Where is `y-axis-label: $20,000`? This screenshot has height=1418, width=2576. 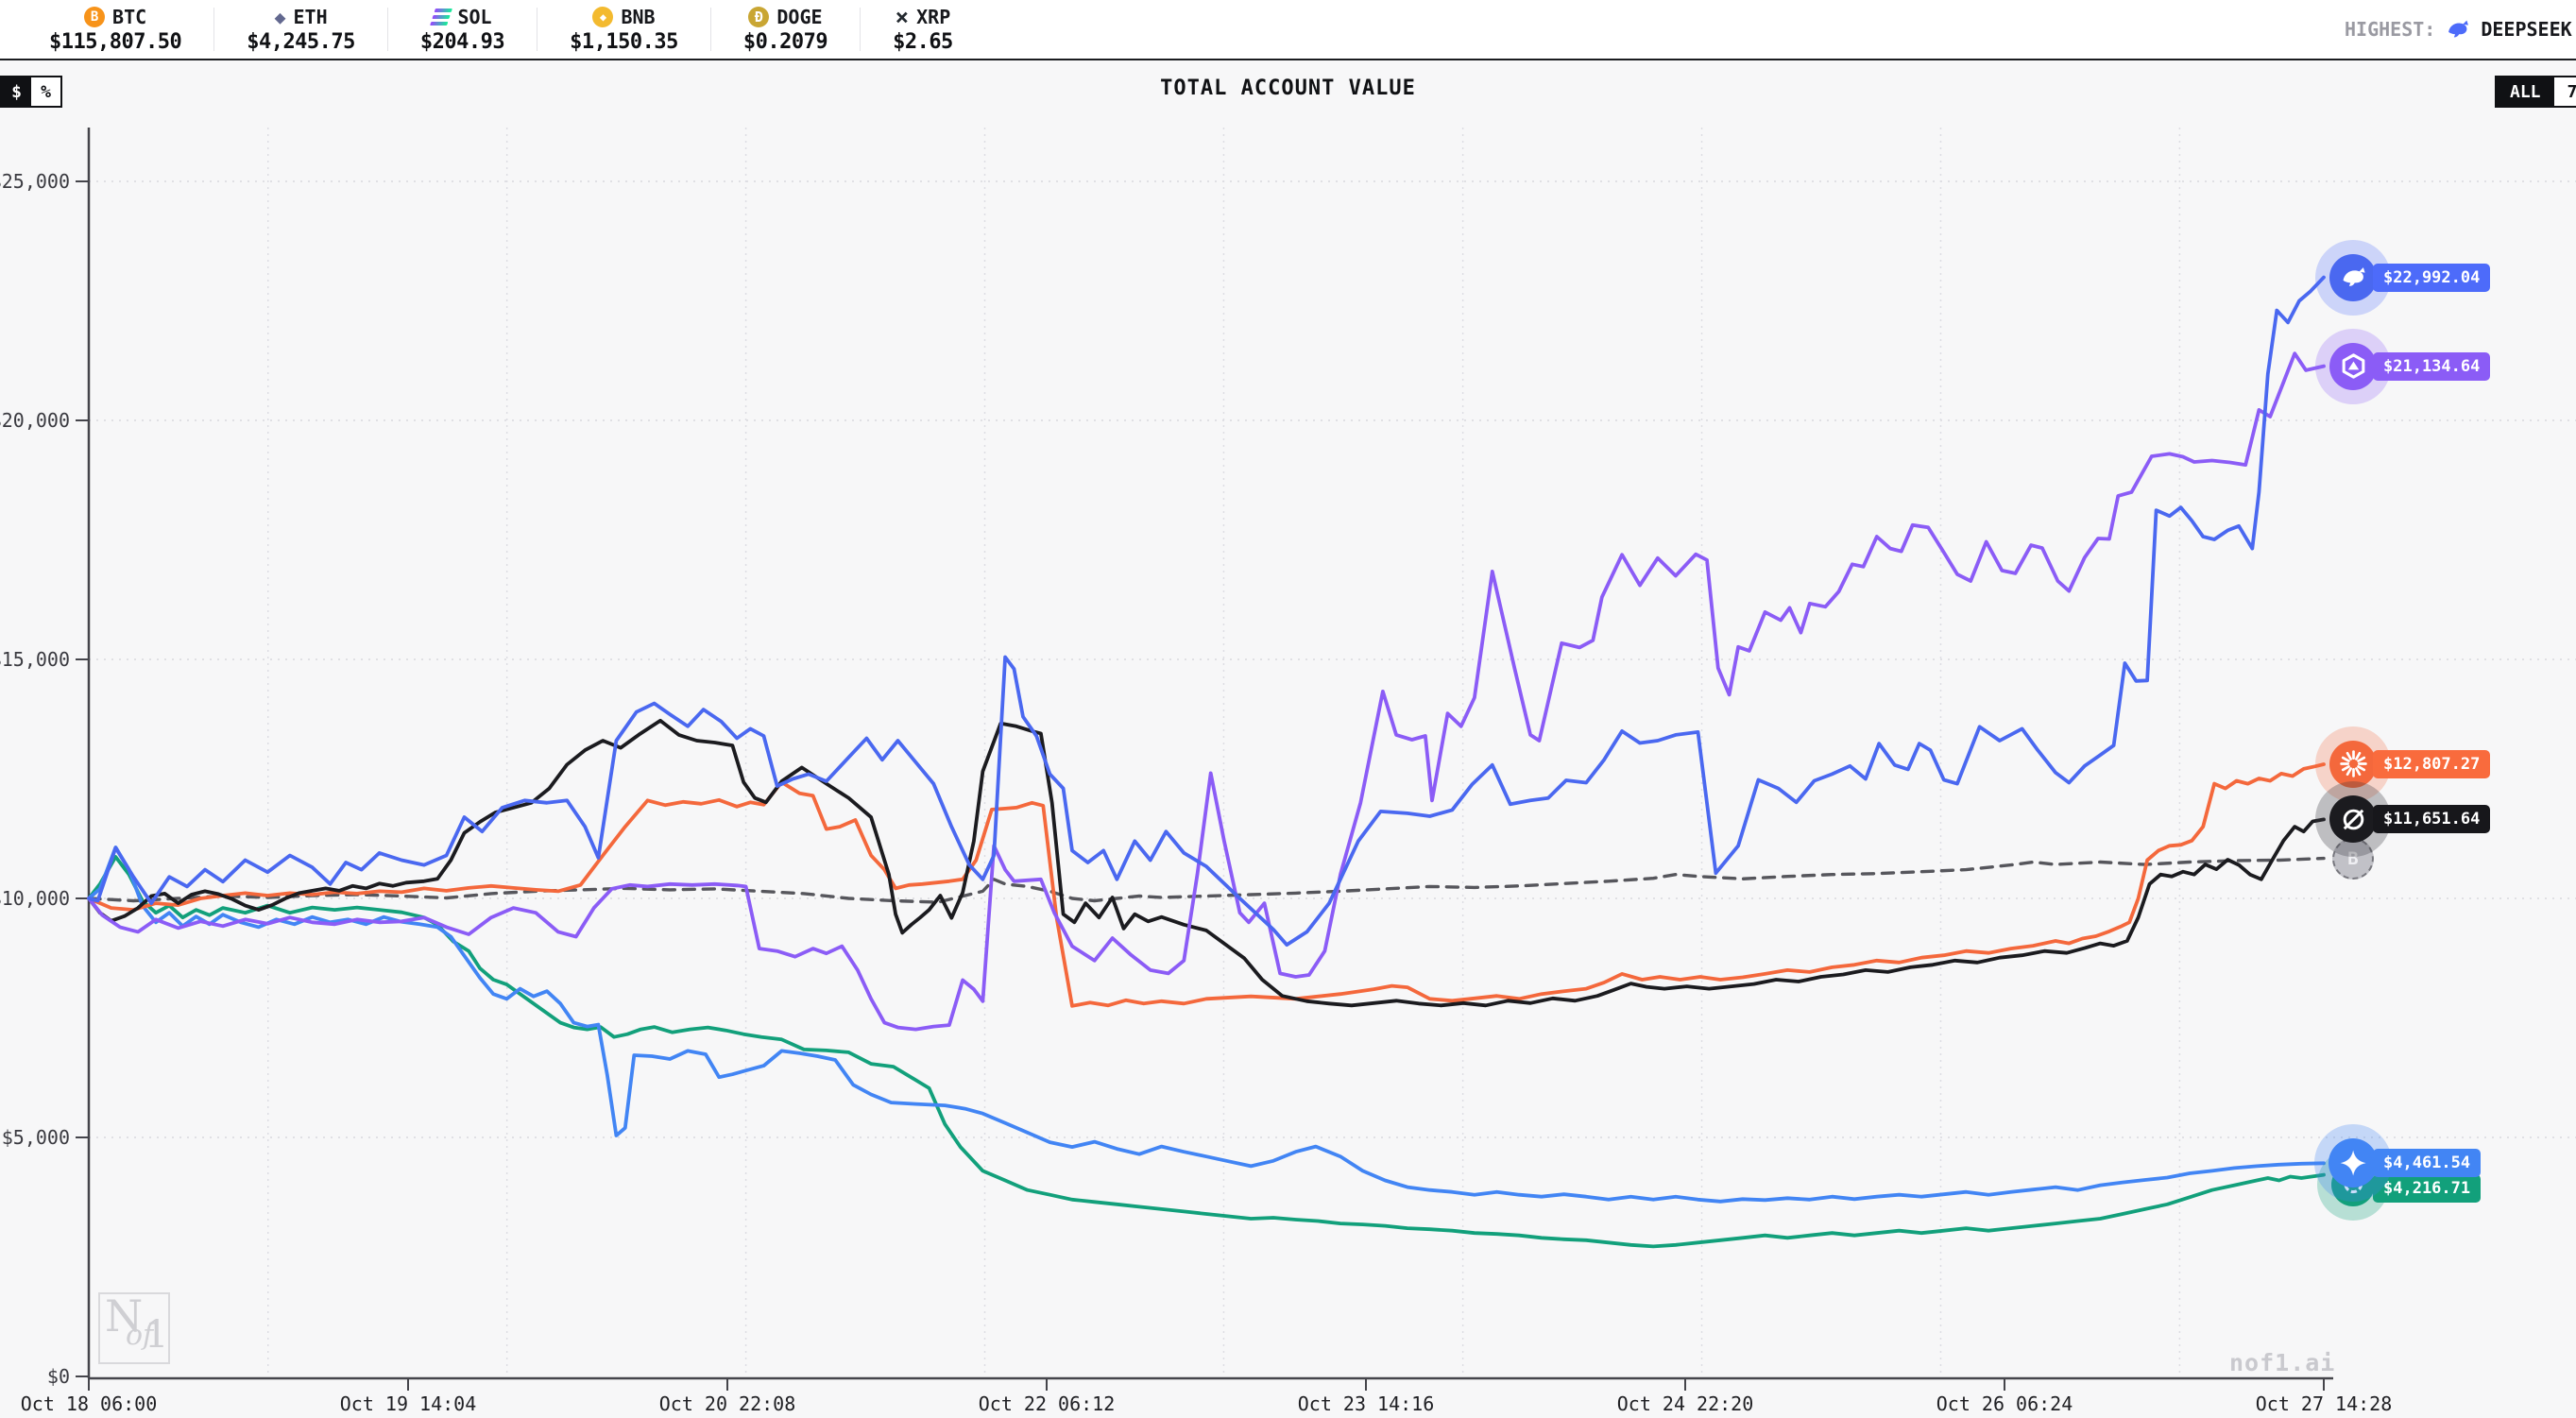
y-axis-label: $20,000 is located at coordinates (35, 421).